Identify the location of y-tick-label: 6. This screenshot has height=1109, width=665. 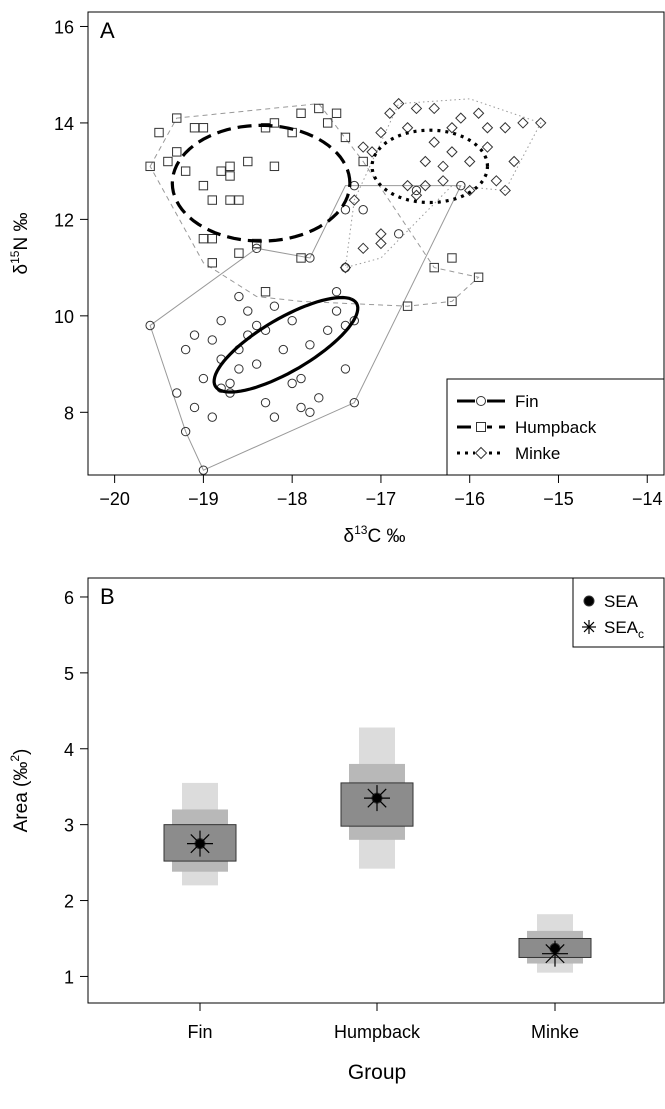
(69, 598).